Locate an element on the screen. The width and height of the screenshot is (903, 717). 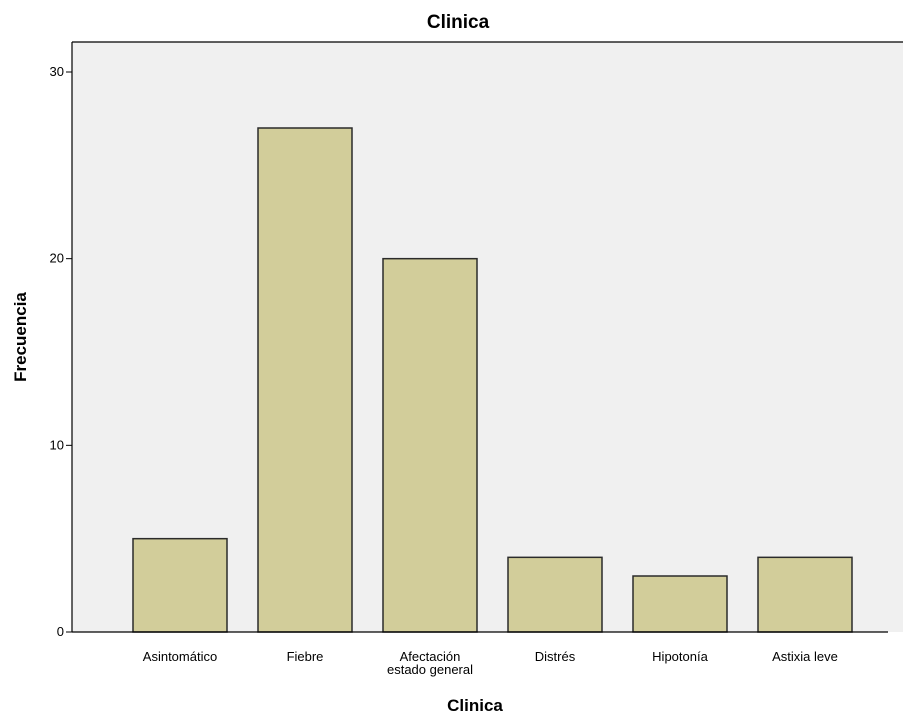
x-tick-label-2: Afectación estado general is located at coordinates (430, 663).